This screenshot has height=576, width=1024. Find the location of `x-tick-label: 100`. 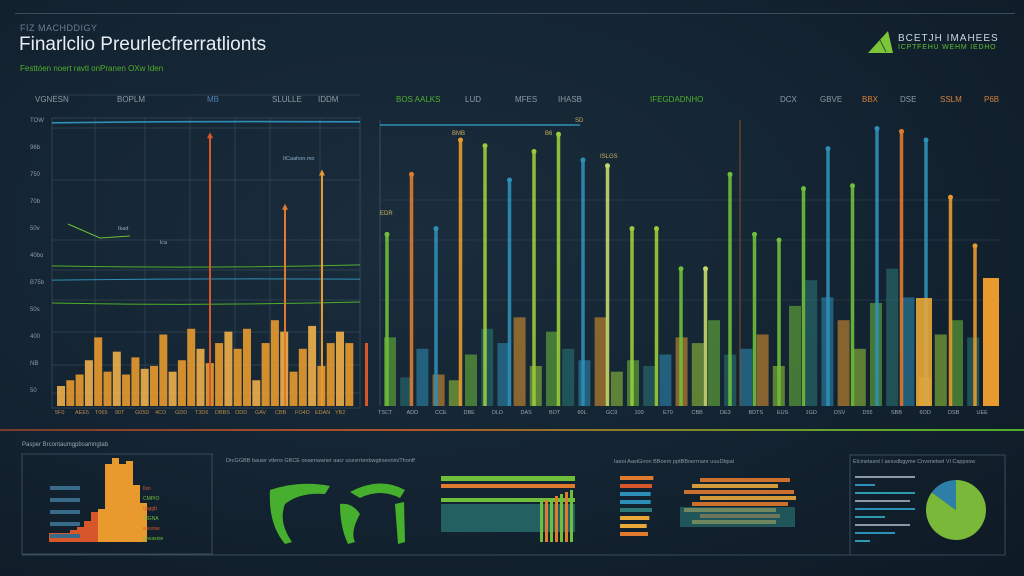

x-tick-label: 100 is located at coordinates (639, 413).